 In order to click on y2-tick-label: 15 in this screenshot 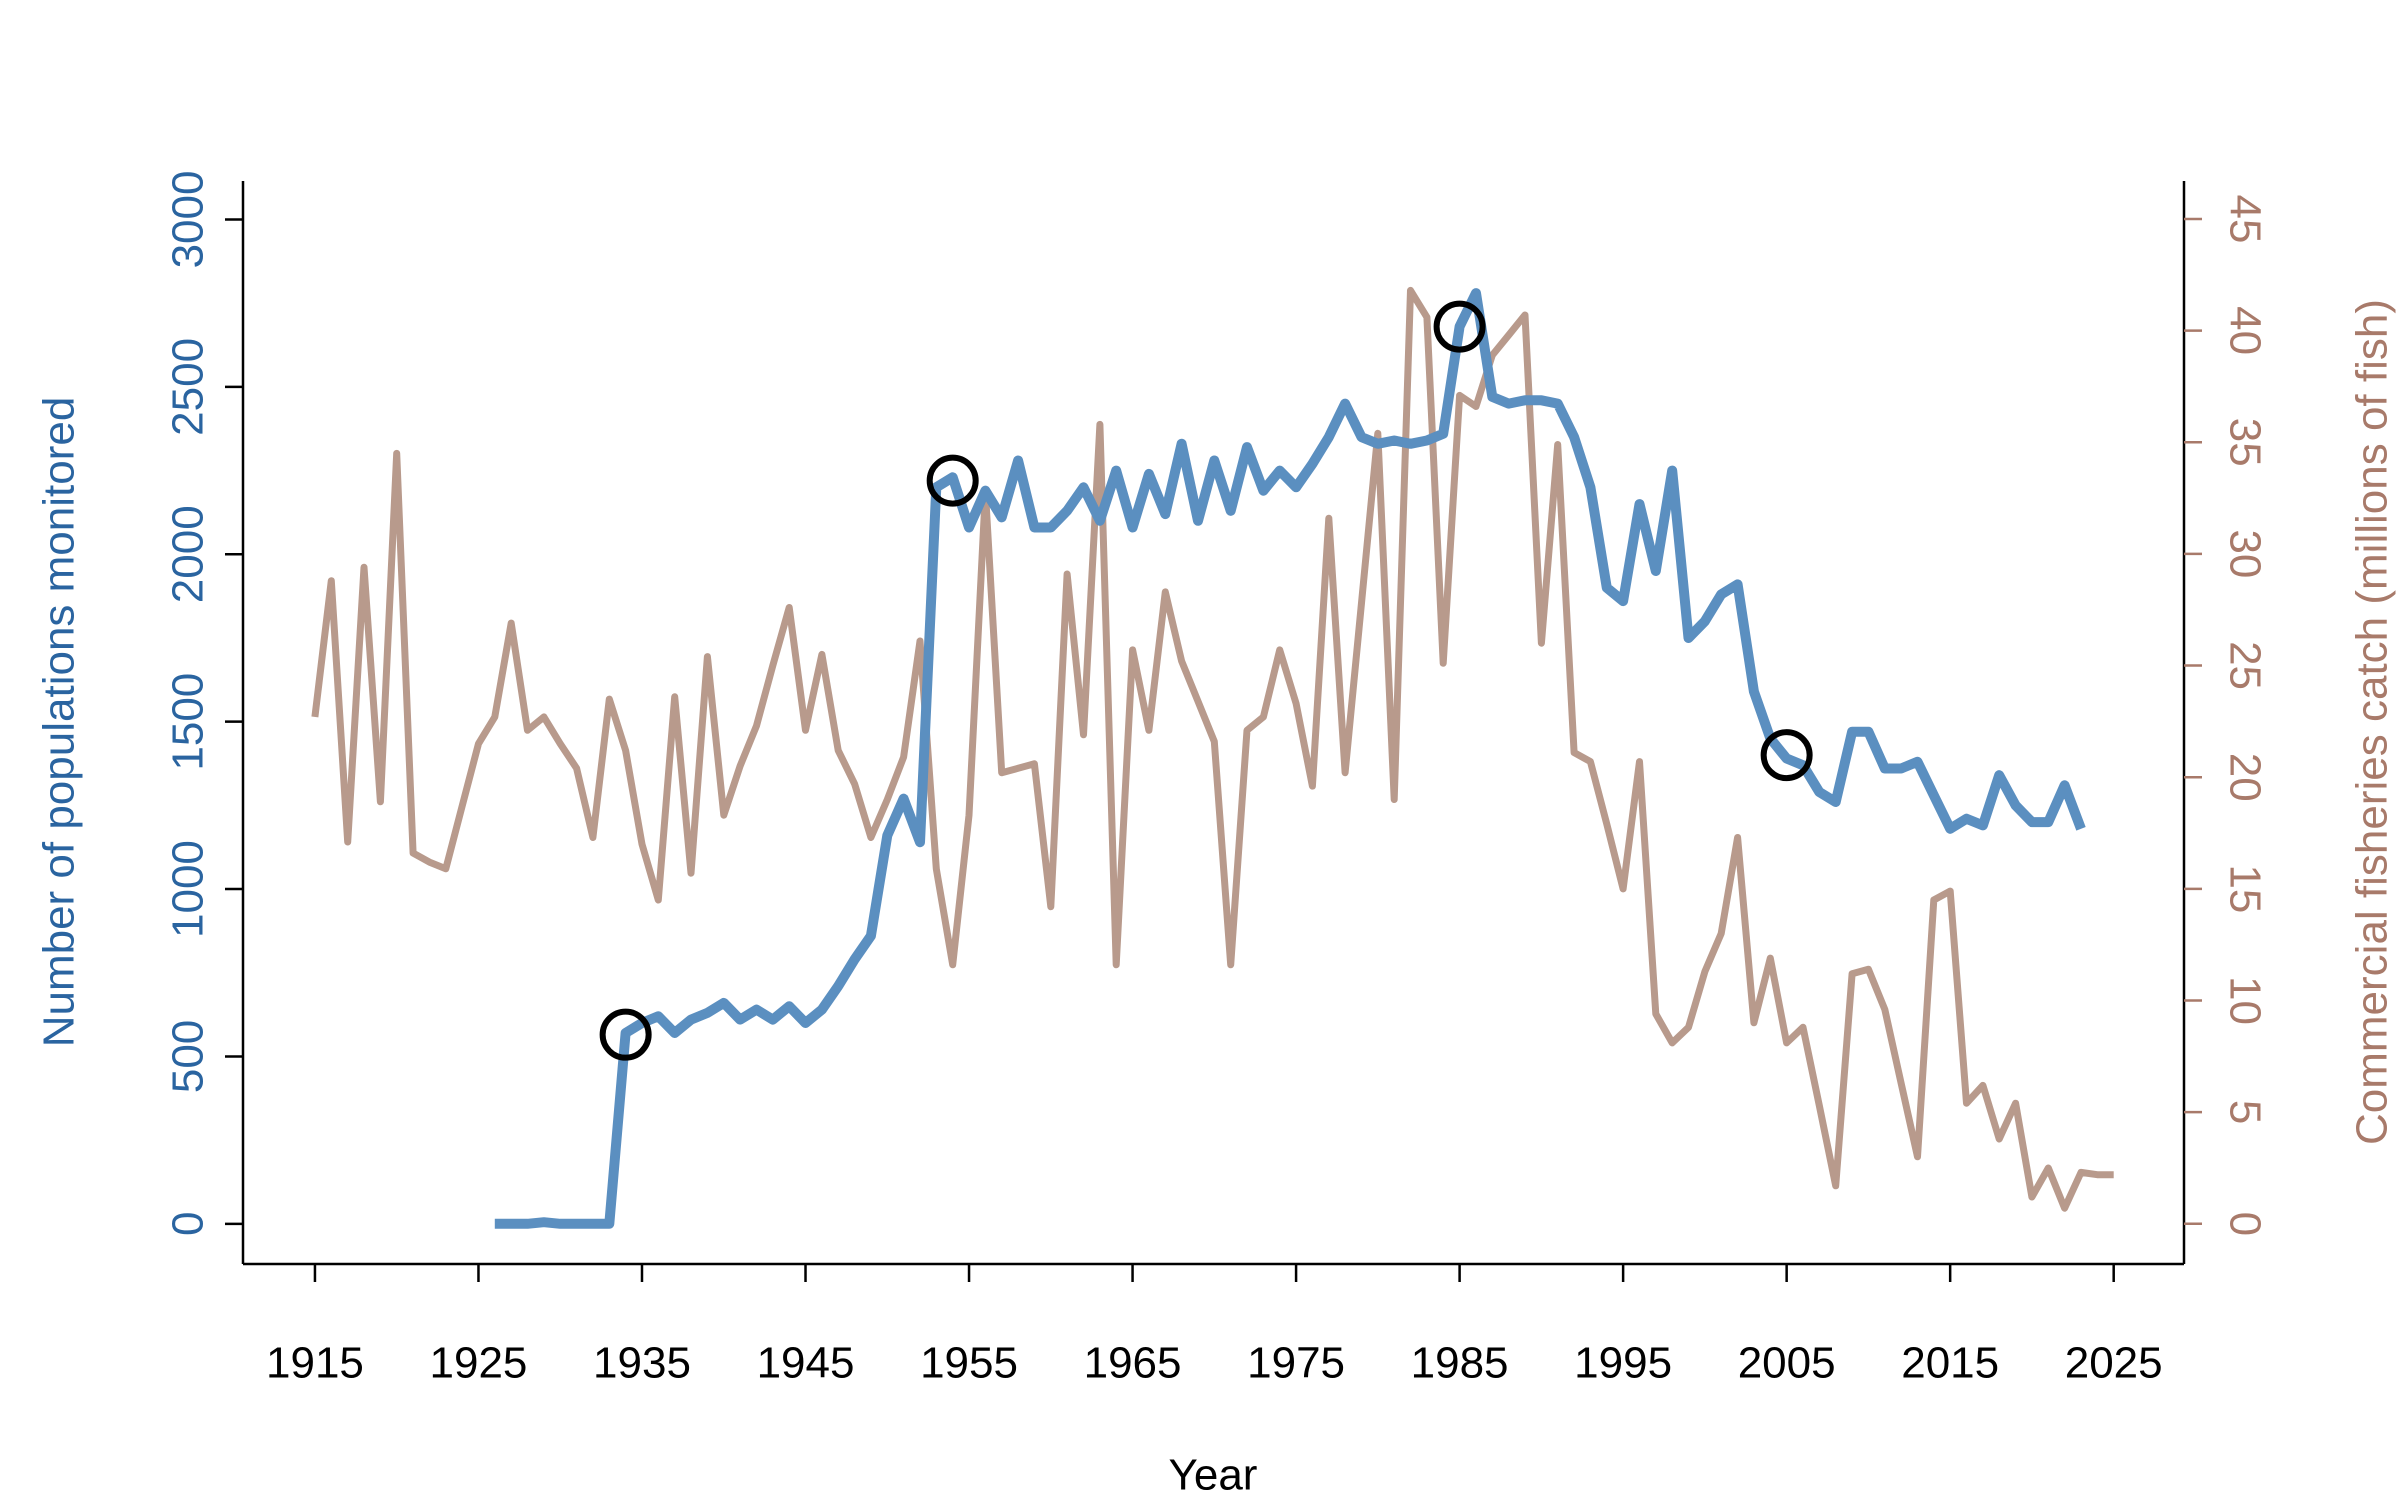, I will do `click(2244, 888)`.